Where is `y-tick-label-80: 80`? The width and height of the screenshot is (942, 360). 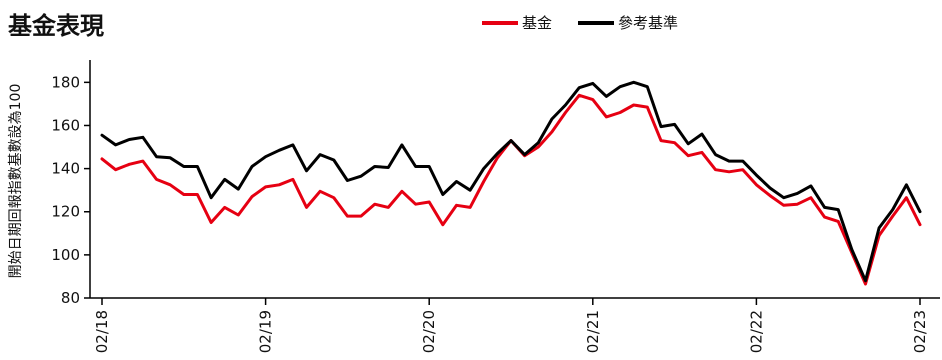
y-tick-label-80: 80 is located at coordinates (70, 298).